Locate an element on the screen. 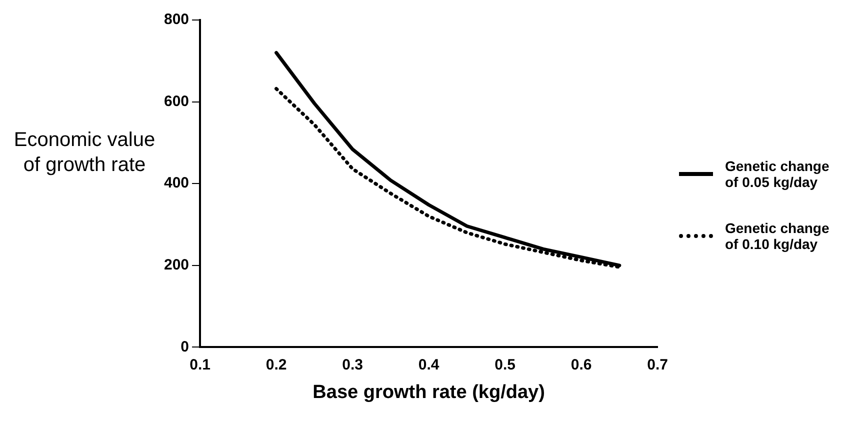 Image resolution: width=853 pixels, height=423 pixels. x-tick-label: 0.4 is located at coordinates (429, 365).